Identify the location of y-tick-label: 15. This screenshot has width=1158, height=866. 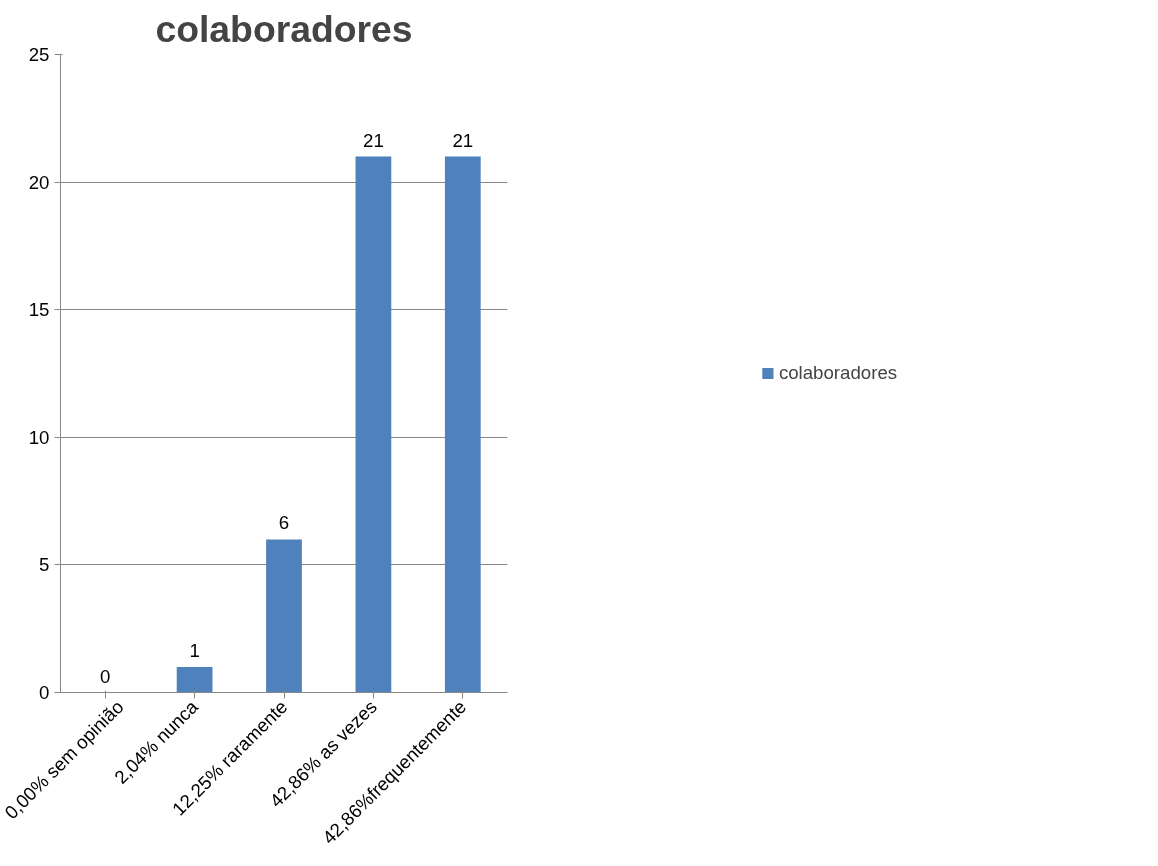
(39, 310).